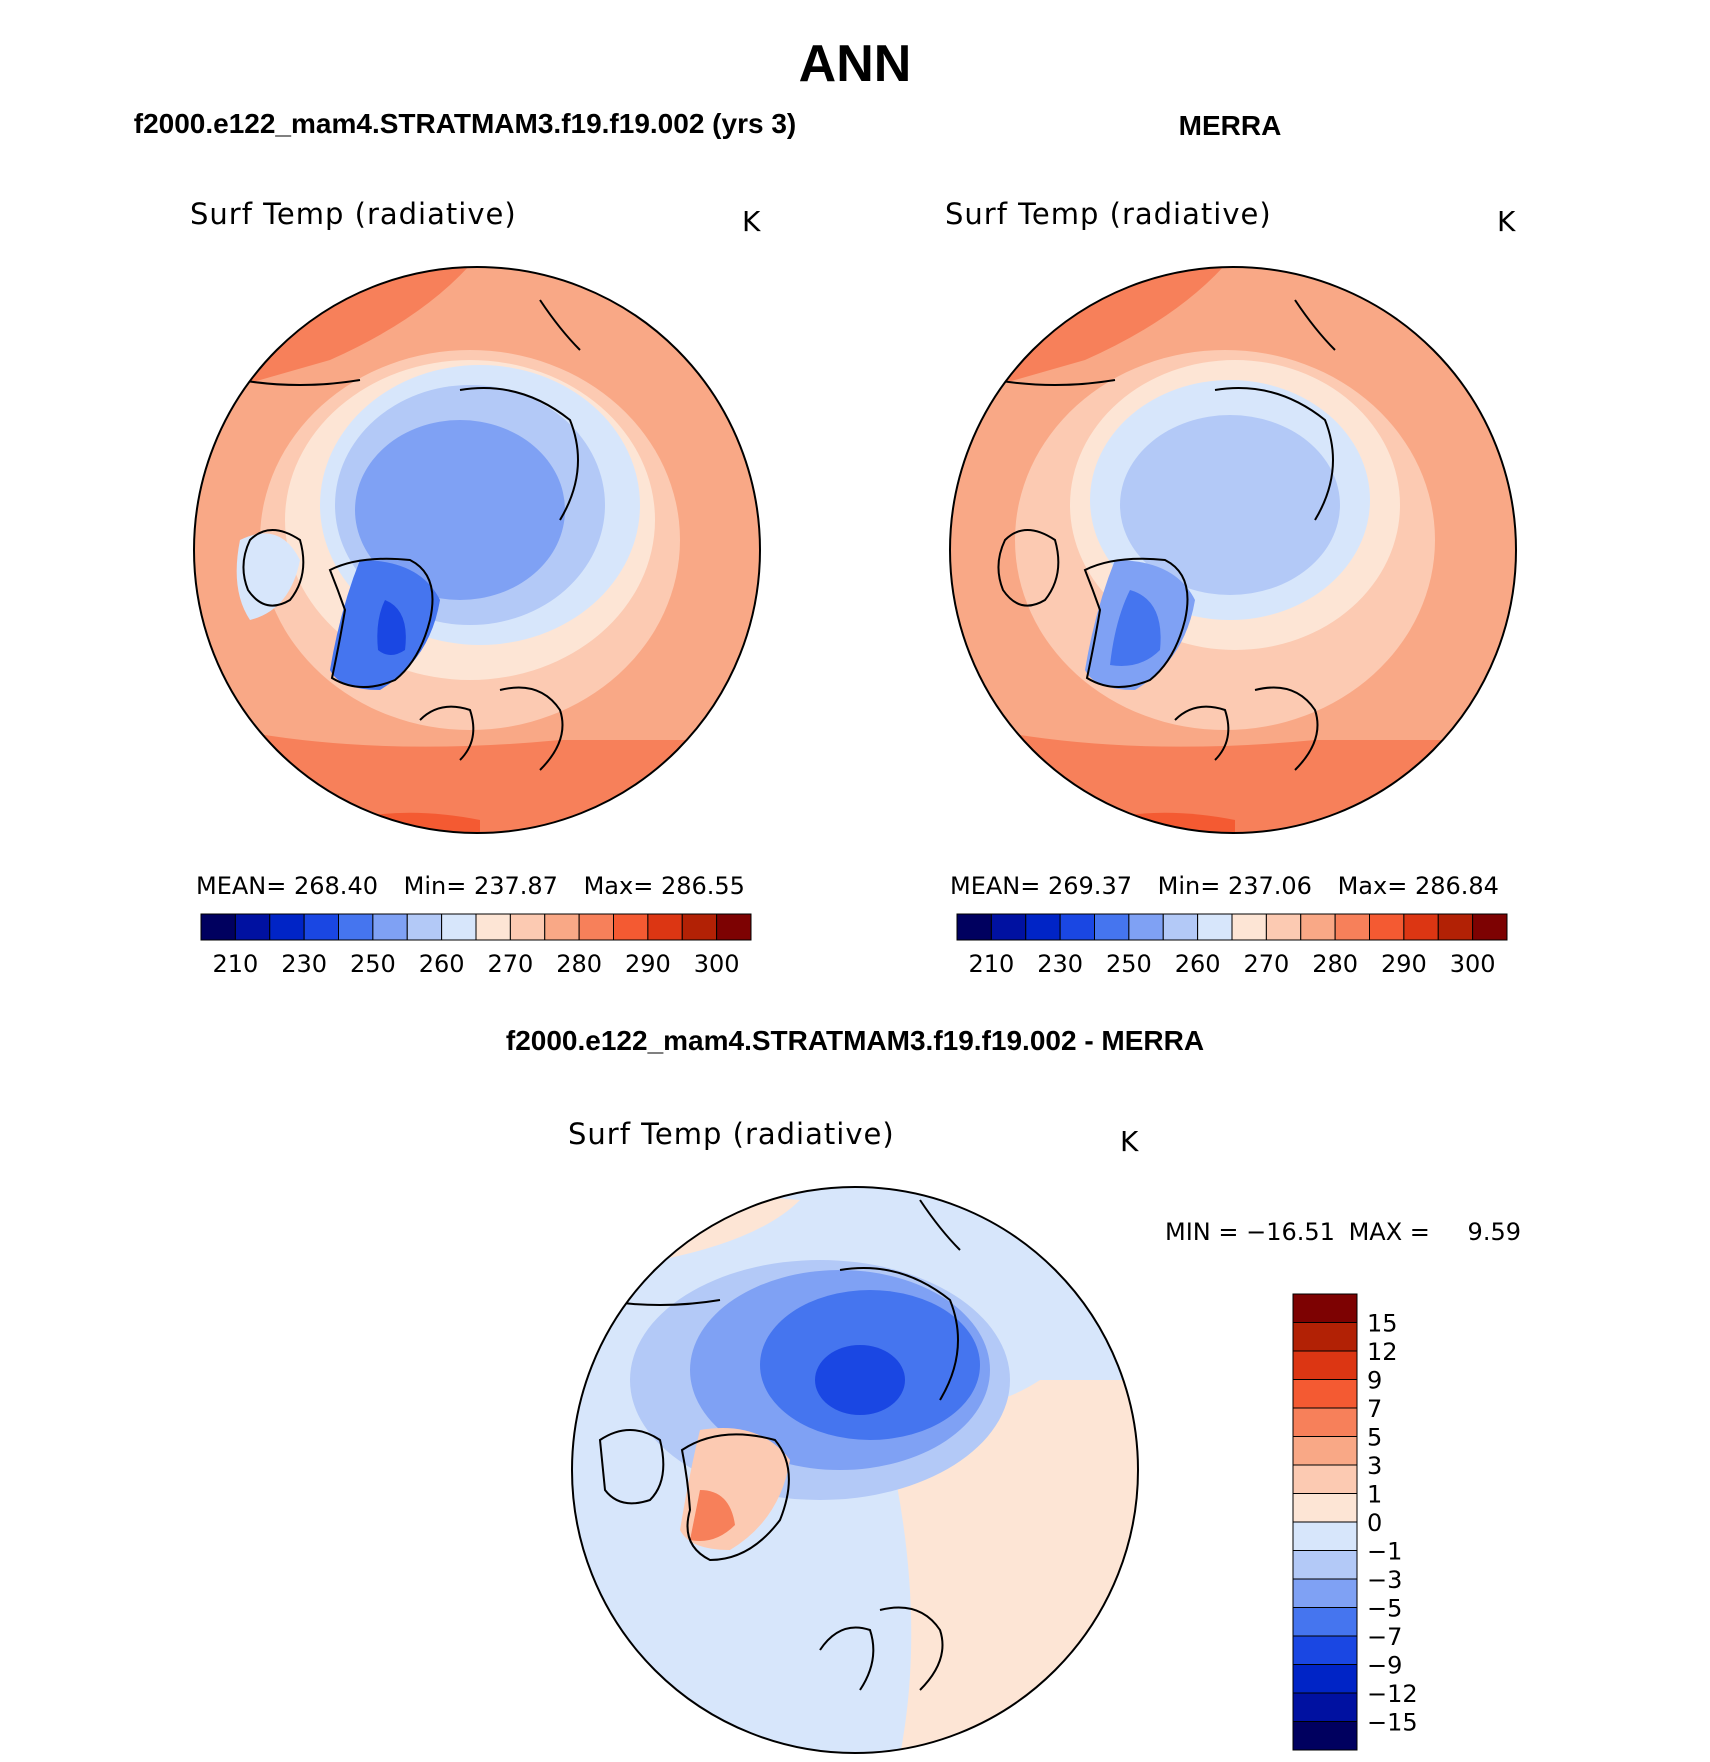  Describe the element at coordinates (235, 964) in the screenshot. I see `panel-1-colorbar-tick-label-0: 210` at that location.